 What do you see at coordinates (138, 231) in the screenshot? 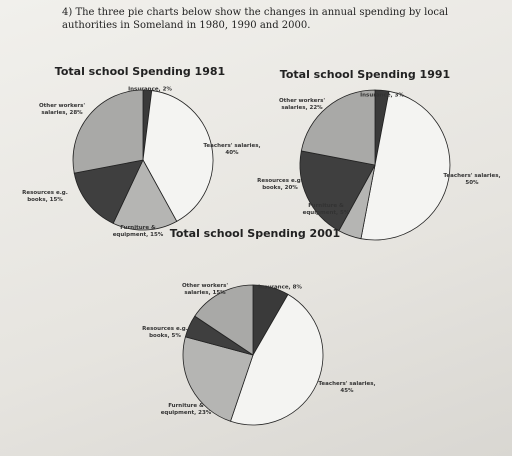
I see `slice-label: Furniture & equipment, 15%` at bounding box center [138, 231].